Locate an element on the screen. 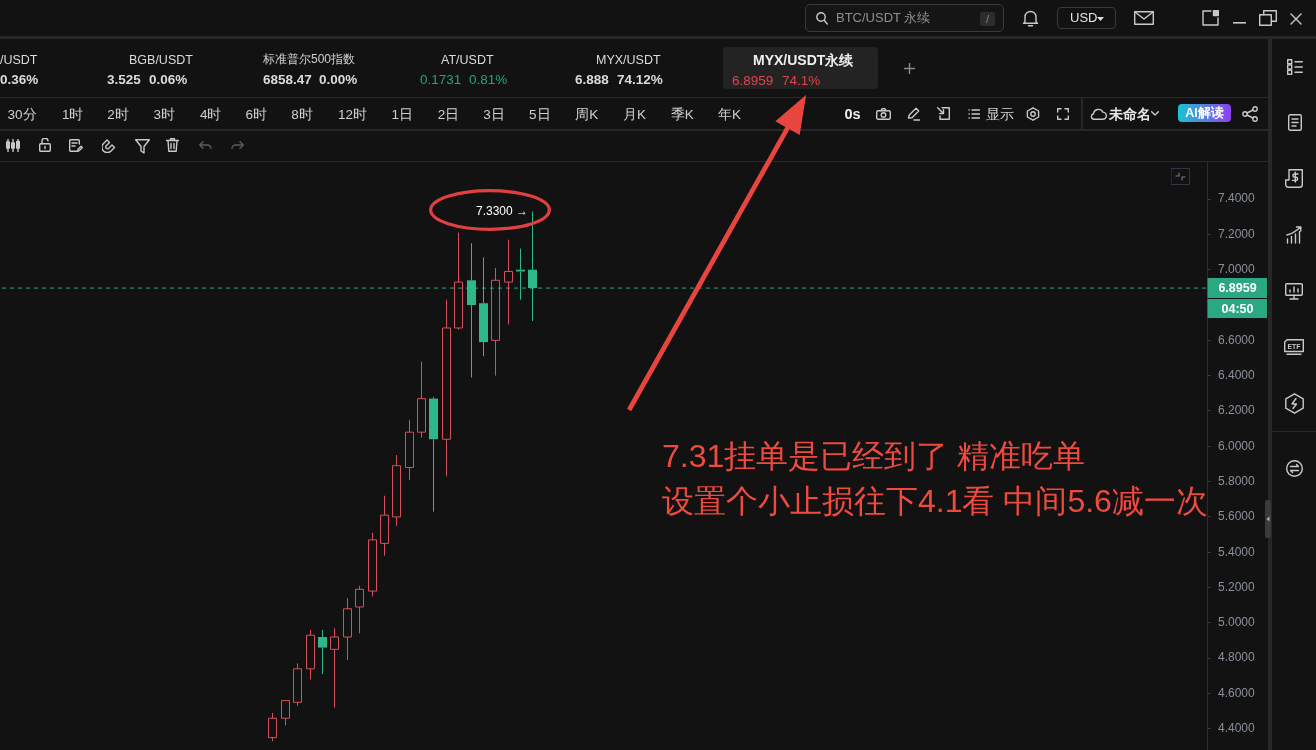  annotation: 设置个小止损往下4.1看 中间5.6减一次 is located at coordinates (935, 500).